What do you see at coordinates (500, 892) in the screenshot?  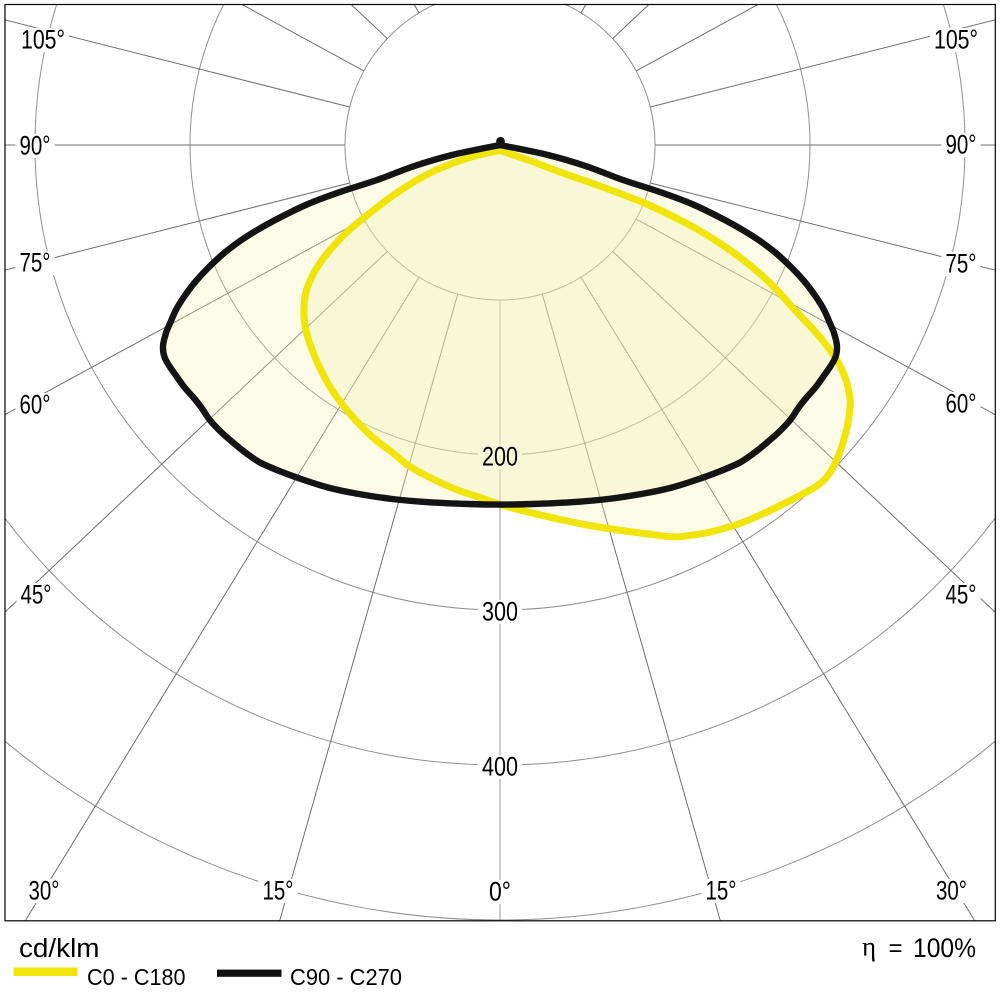 I see `svg-text: 0°` at bounding box center [500, 892].